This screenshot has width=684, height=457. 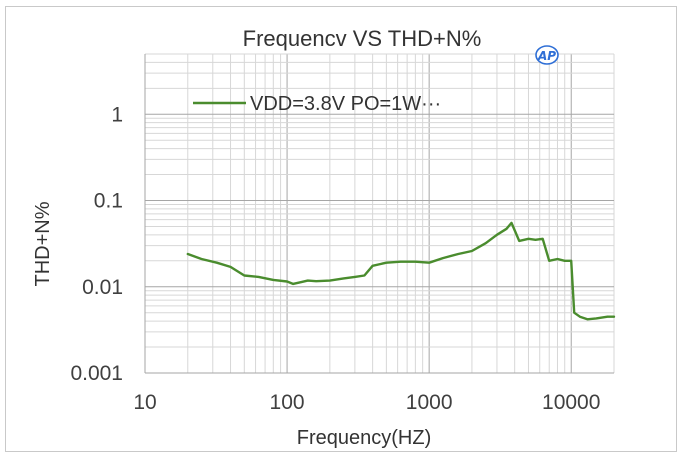 I want to click on x-tick-label: 10000, so click(x=571, y=402).